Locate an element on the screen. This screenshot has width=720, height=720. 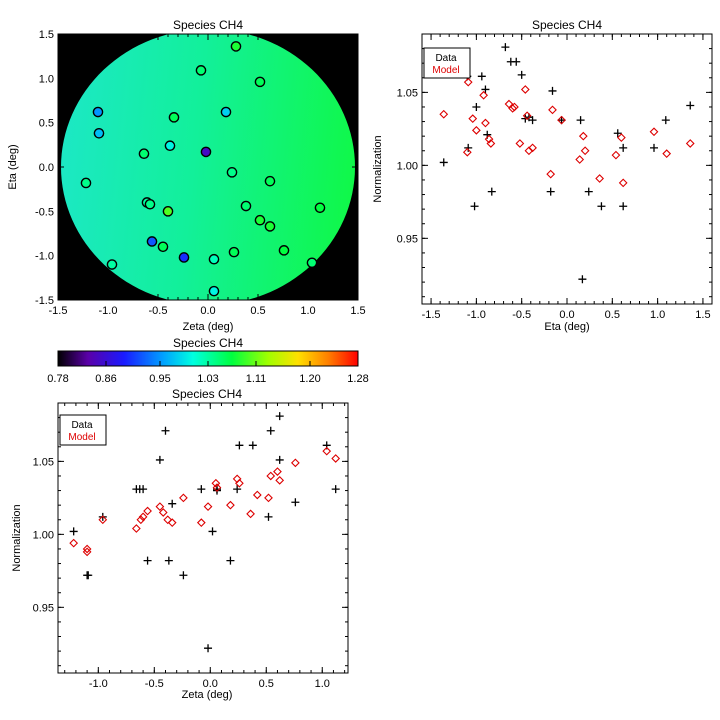
colorbar-tick-label: 1.03 is located at coordinates (207, 379).